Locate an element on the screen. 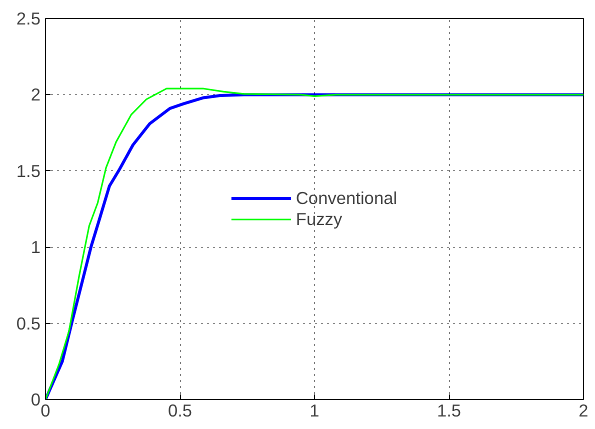 This screenshot has height=429, width=595. x-tick-label: 1.5 is located at coordinates (449, 410).